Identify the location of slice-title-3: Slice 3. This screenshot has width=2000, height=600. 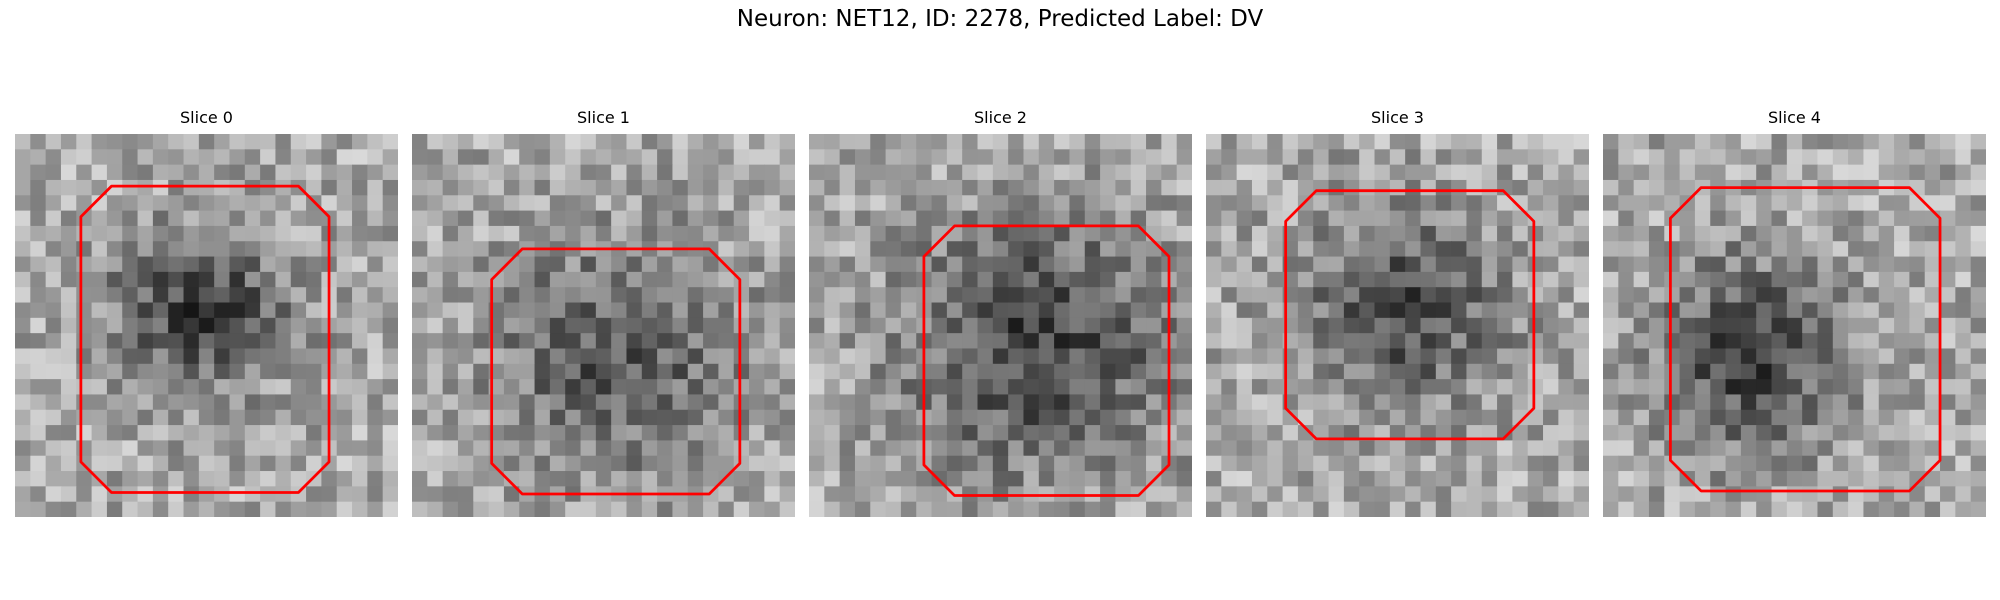
(1397, 117).